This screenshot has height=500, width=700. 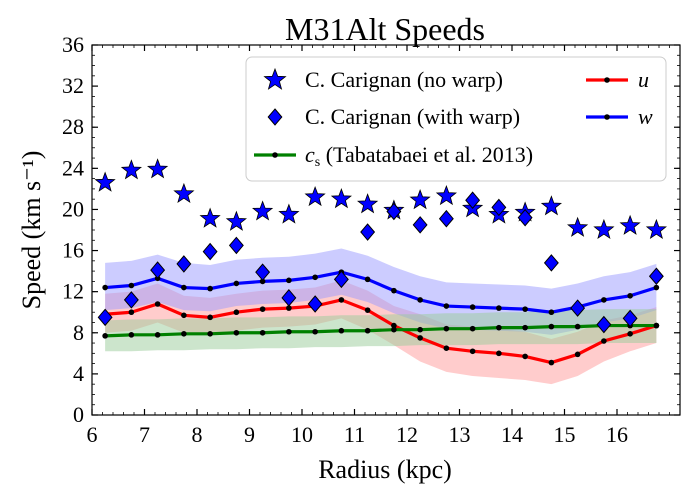 I want to click on line-w, so click(x=381, y=292).